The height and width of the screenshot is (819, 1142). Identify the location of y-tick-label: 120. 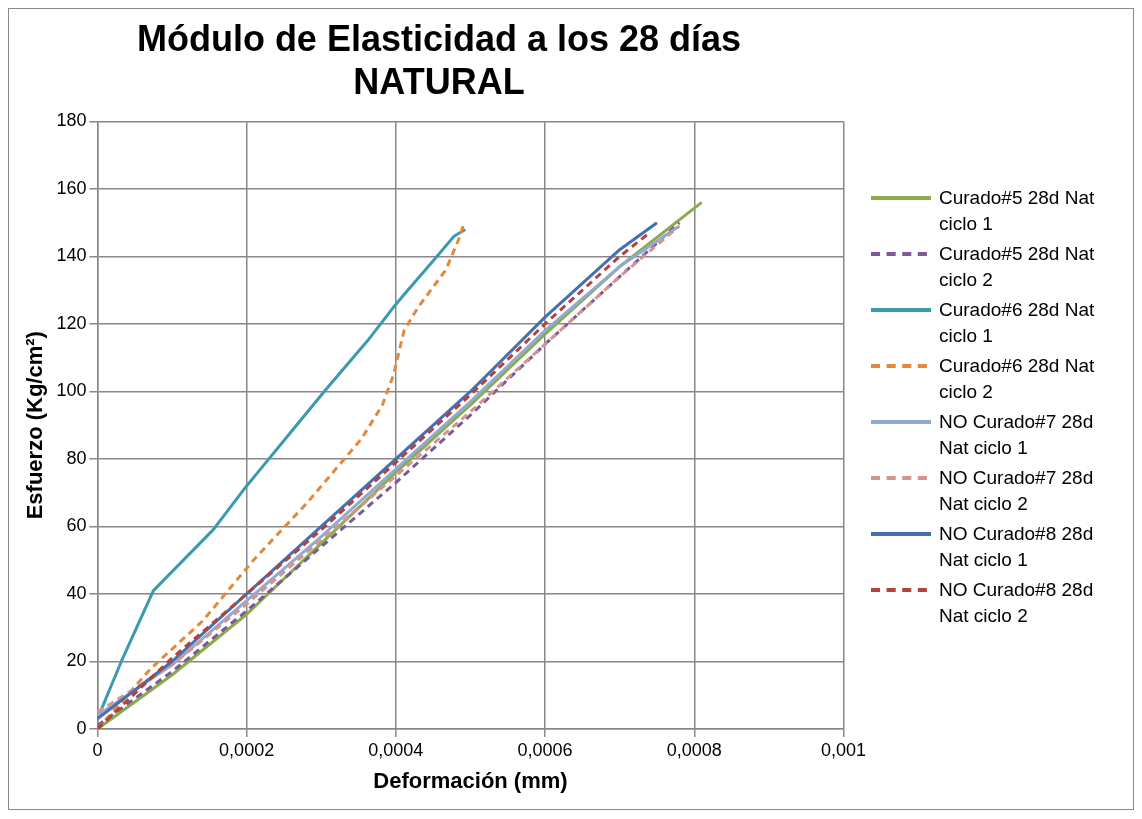
(71, 322).